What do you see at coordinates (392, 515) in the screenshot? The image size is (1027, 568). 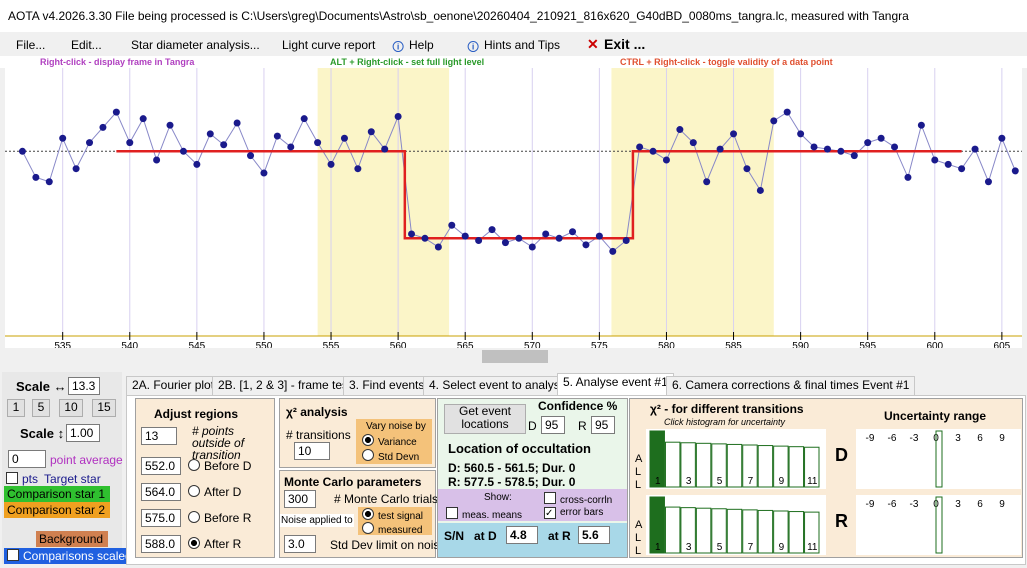 I see `radio: test signal` at bounding box center [392, 515].